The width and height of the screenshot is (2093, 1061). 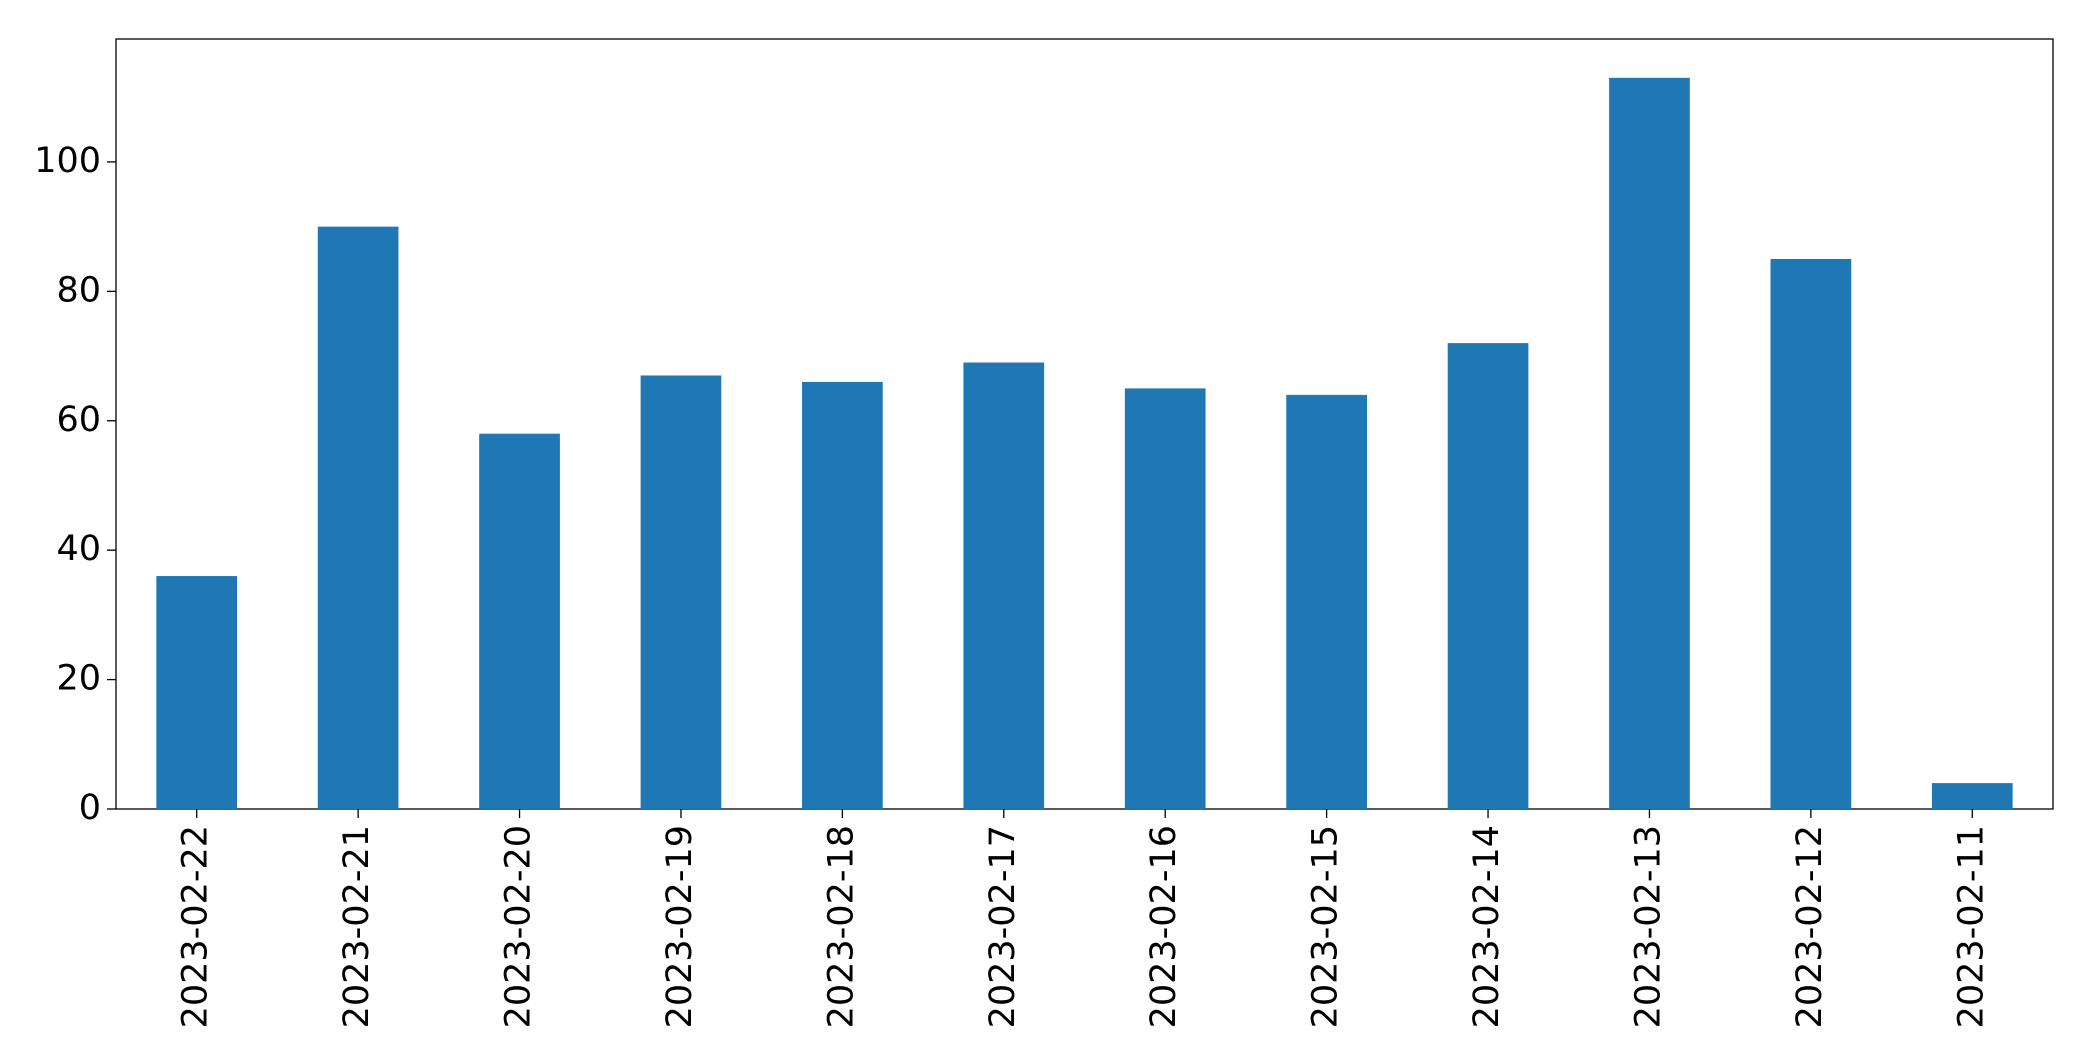 What do you see at coordinates (67, 161) in the screenshot?
I see `y-tick-label: 100` at bounding box center [67, 161].